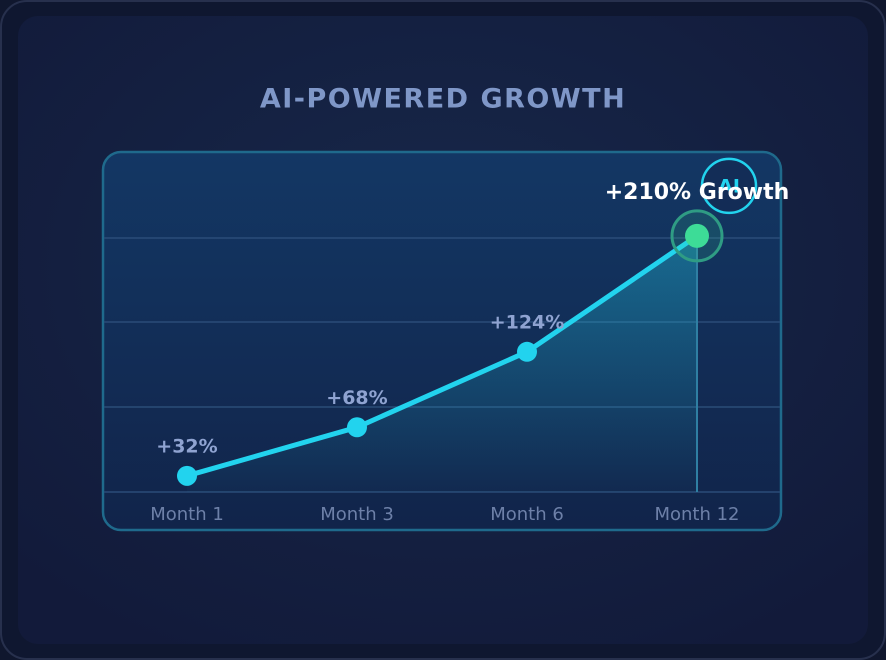 The image size is (886, 660). Describe the element at coordinates (696, 514) in the screenshot. I see `x-tick-label: Month 12` at that location.